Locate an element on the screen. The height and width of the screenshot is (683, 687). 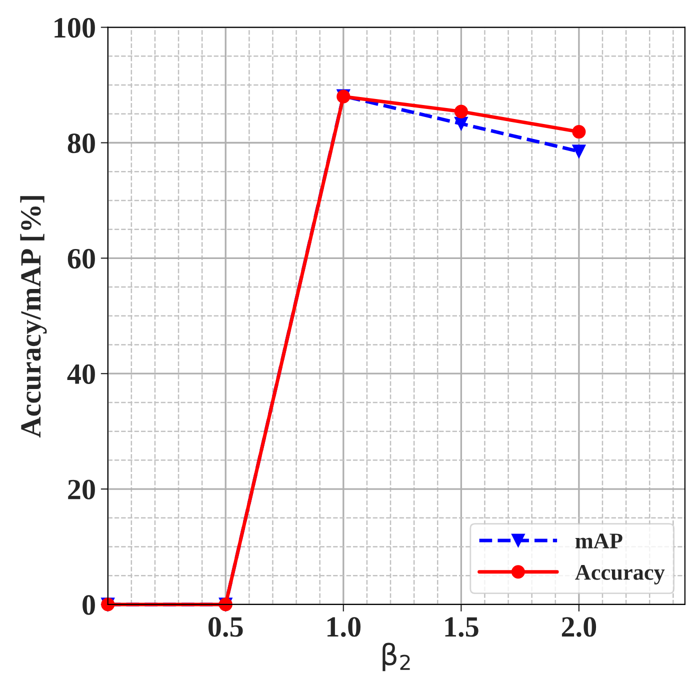
y-tick-label: 100 is located at coordinates (74, 28).